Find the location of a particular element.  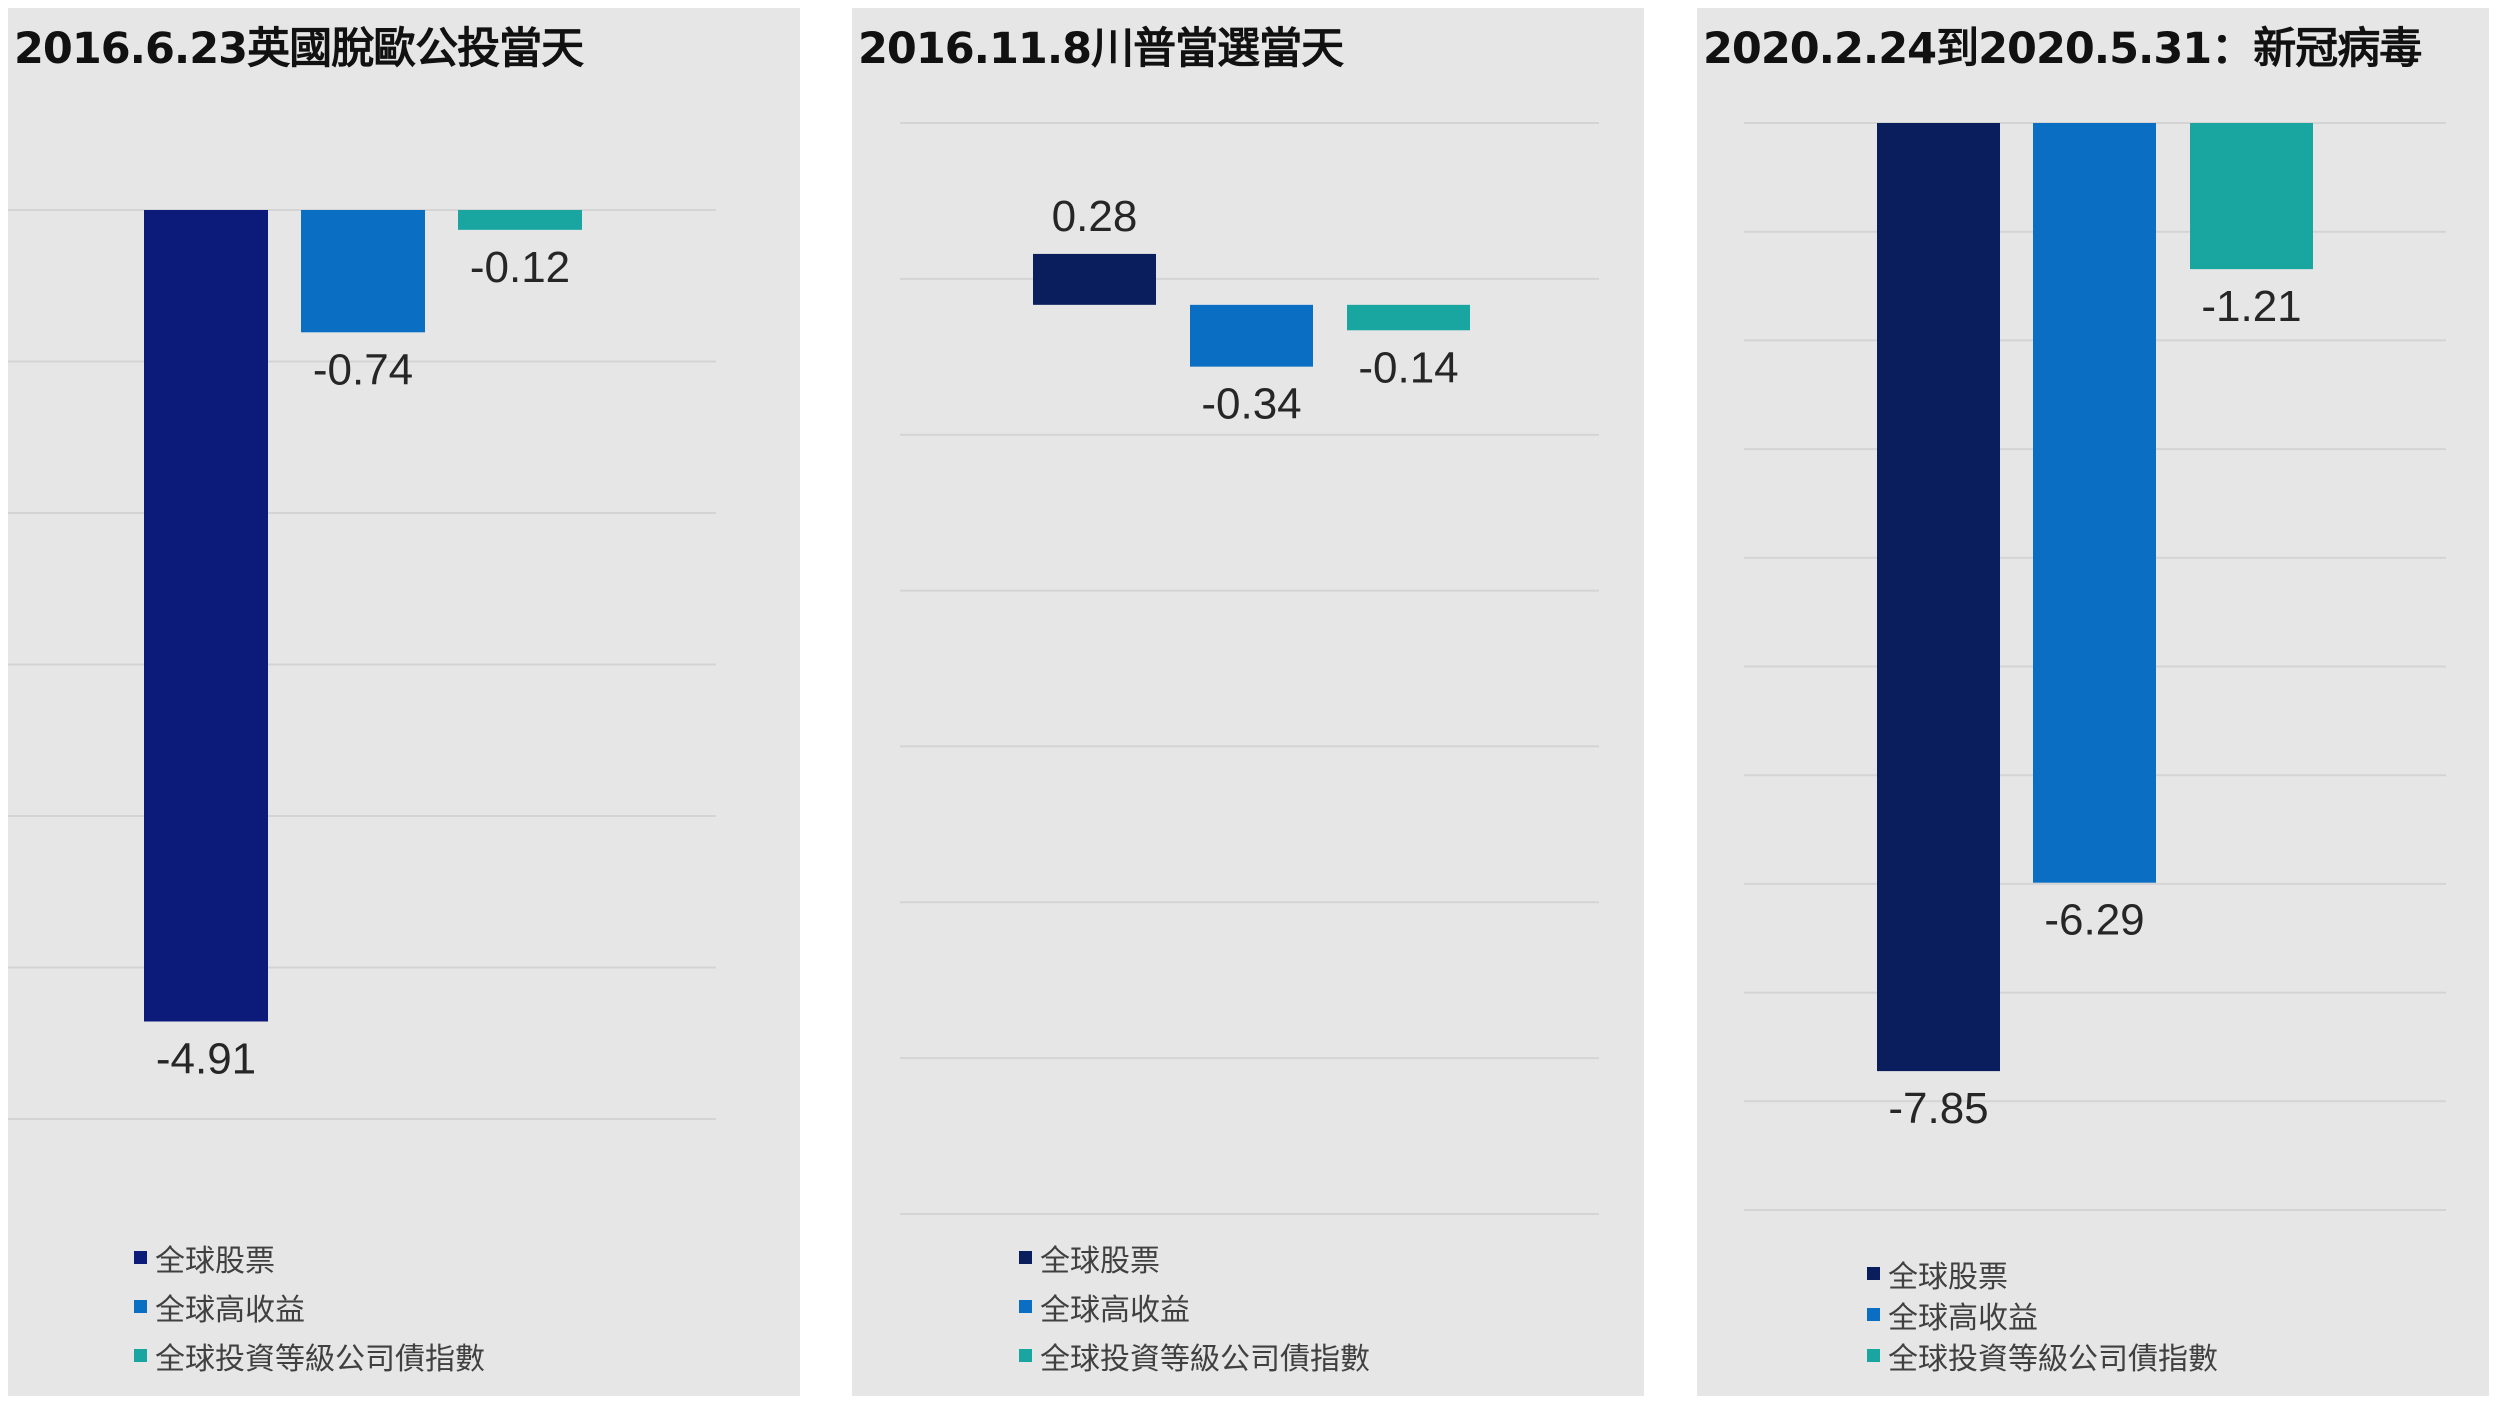

data-label: -7.85 is located at coordinates (1938, 1108).